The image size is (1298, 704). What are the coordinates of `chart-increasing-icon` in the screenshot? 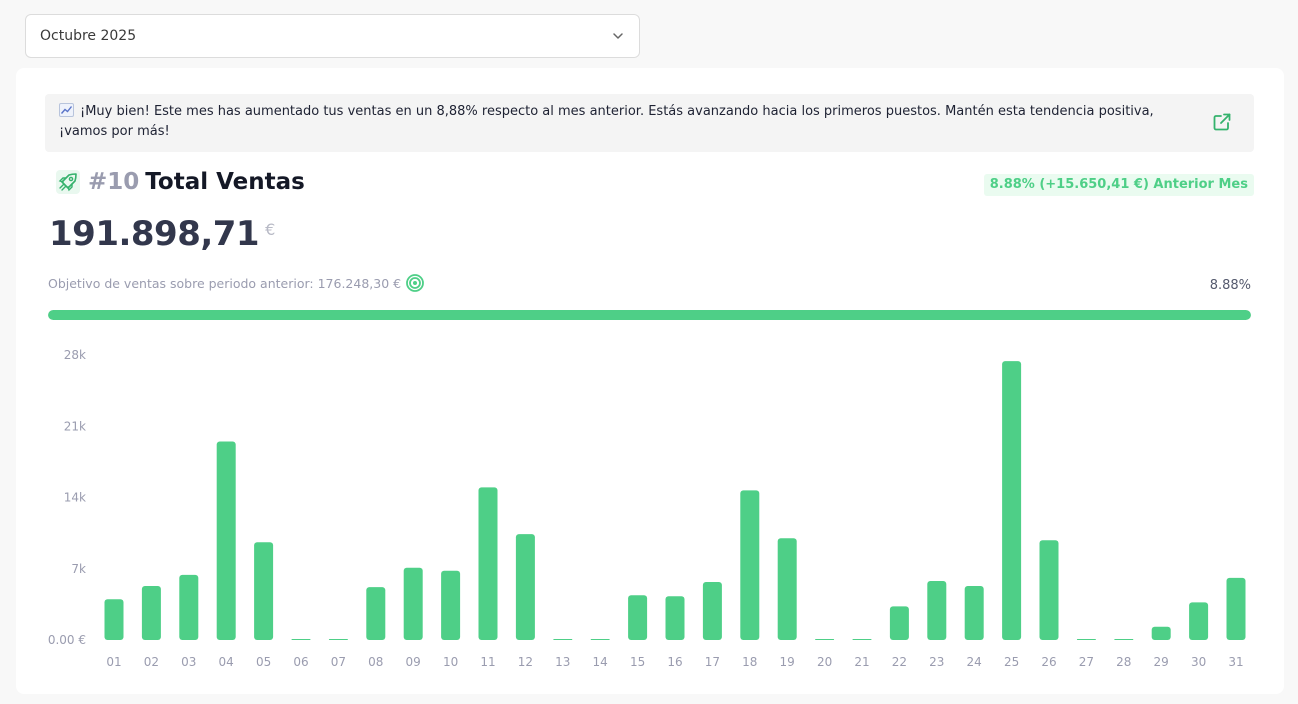 It's located at (66, 110).